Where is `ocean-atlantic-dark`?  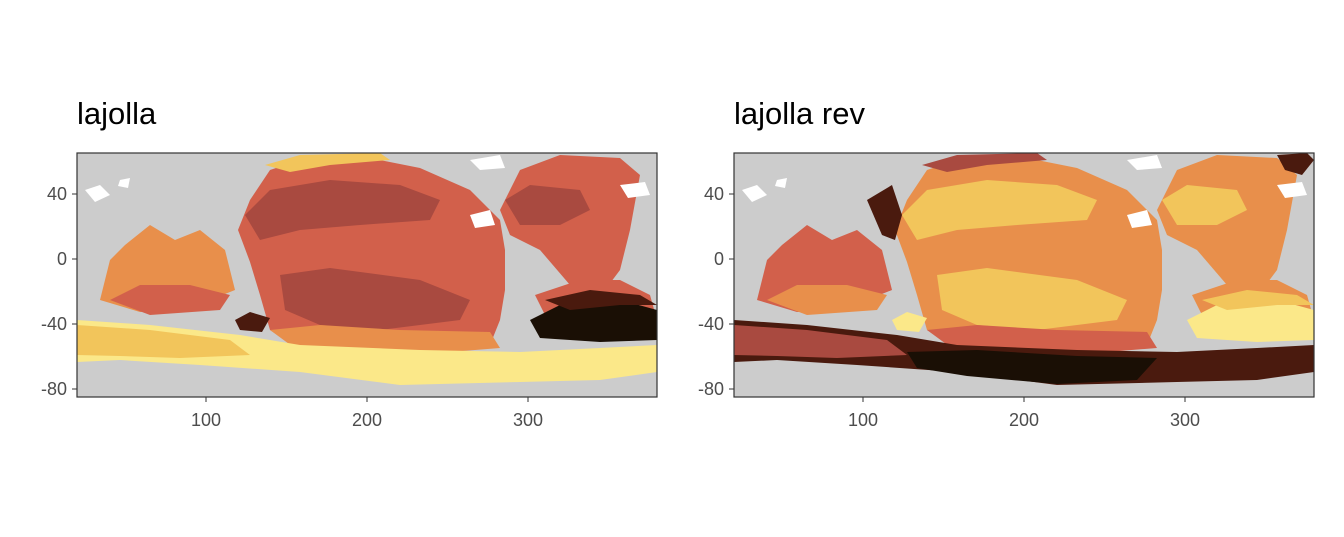 ocean-atlantic-dark is located at coordinates (593, 321).